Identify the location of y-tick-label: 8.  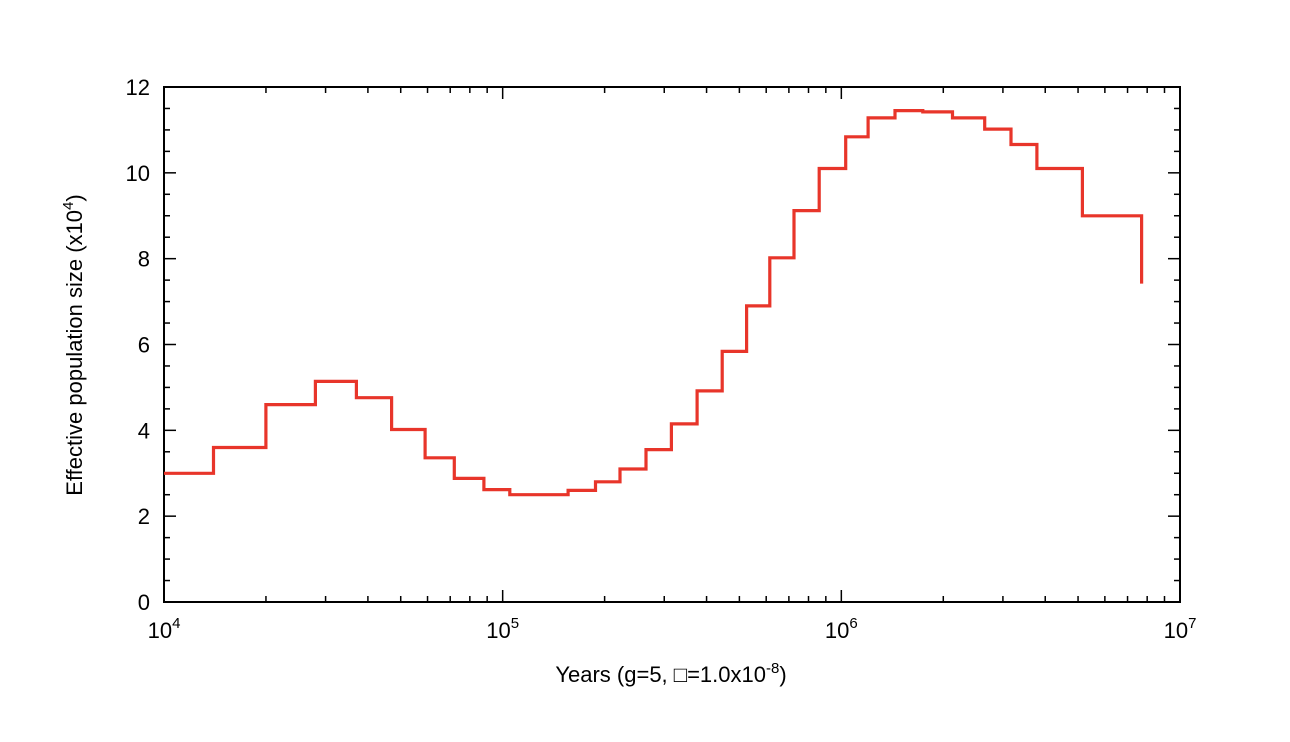
(144, 259).